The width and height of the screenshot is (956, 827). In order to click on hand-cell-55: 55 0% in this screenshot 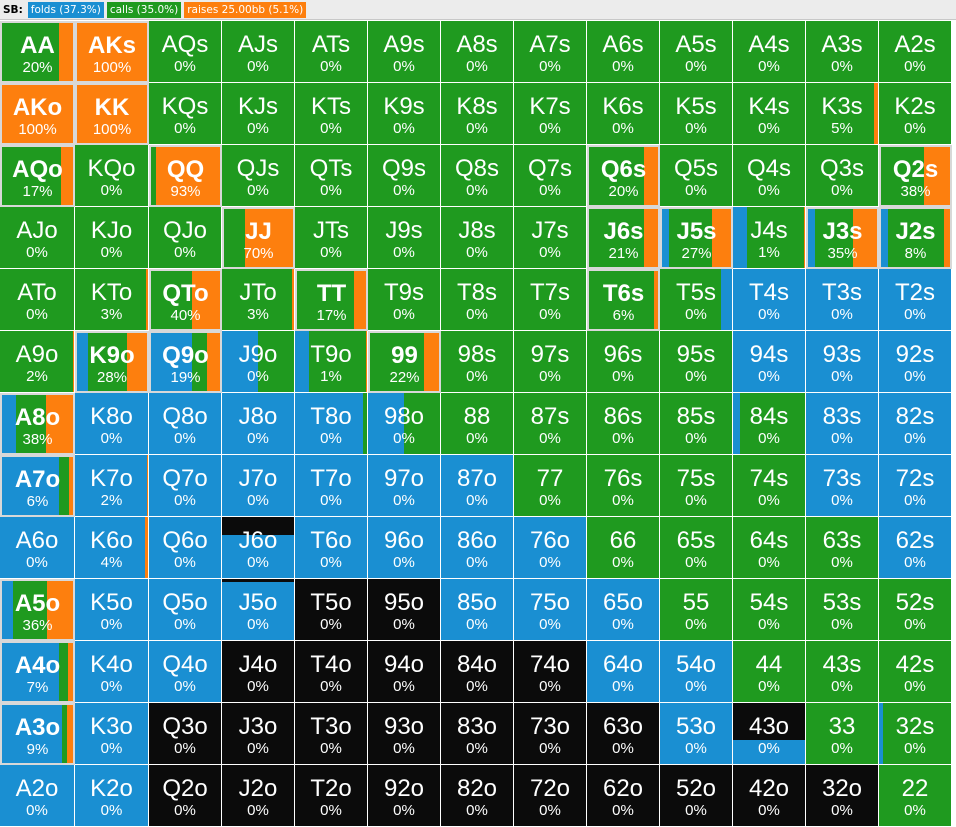, I will do `click(696, 610)`.